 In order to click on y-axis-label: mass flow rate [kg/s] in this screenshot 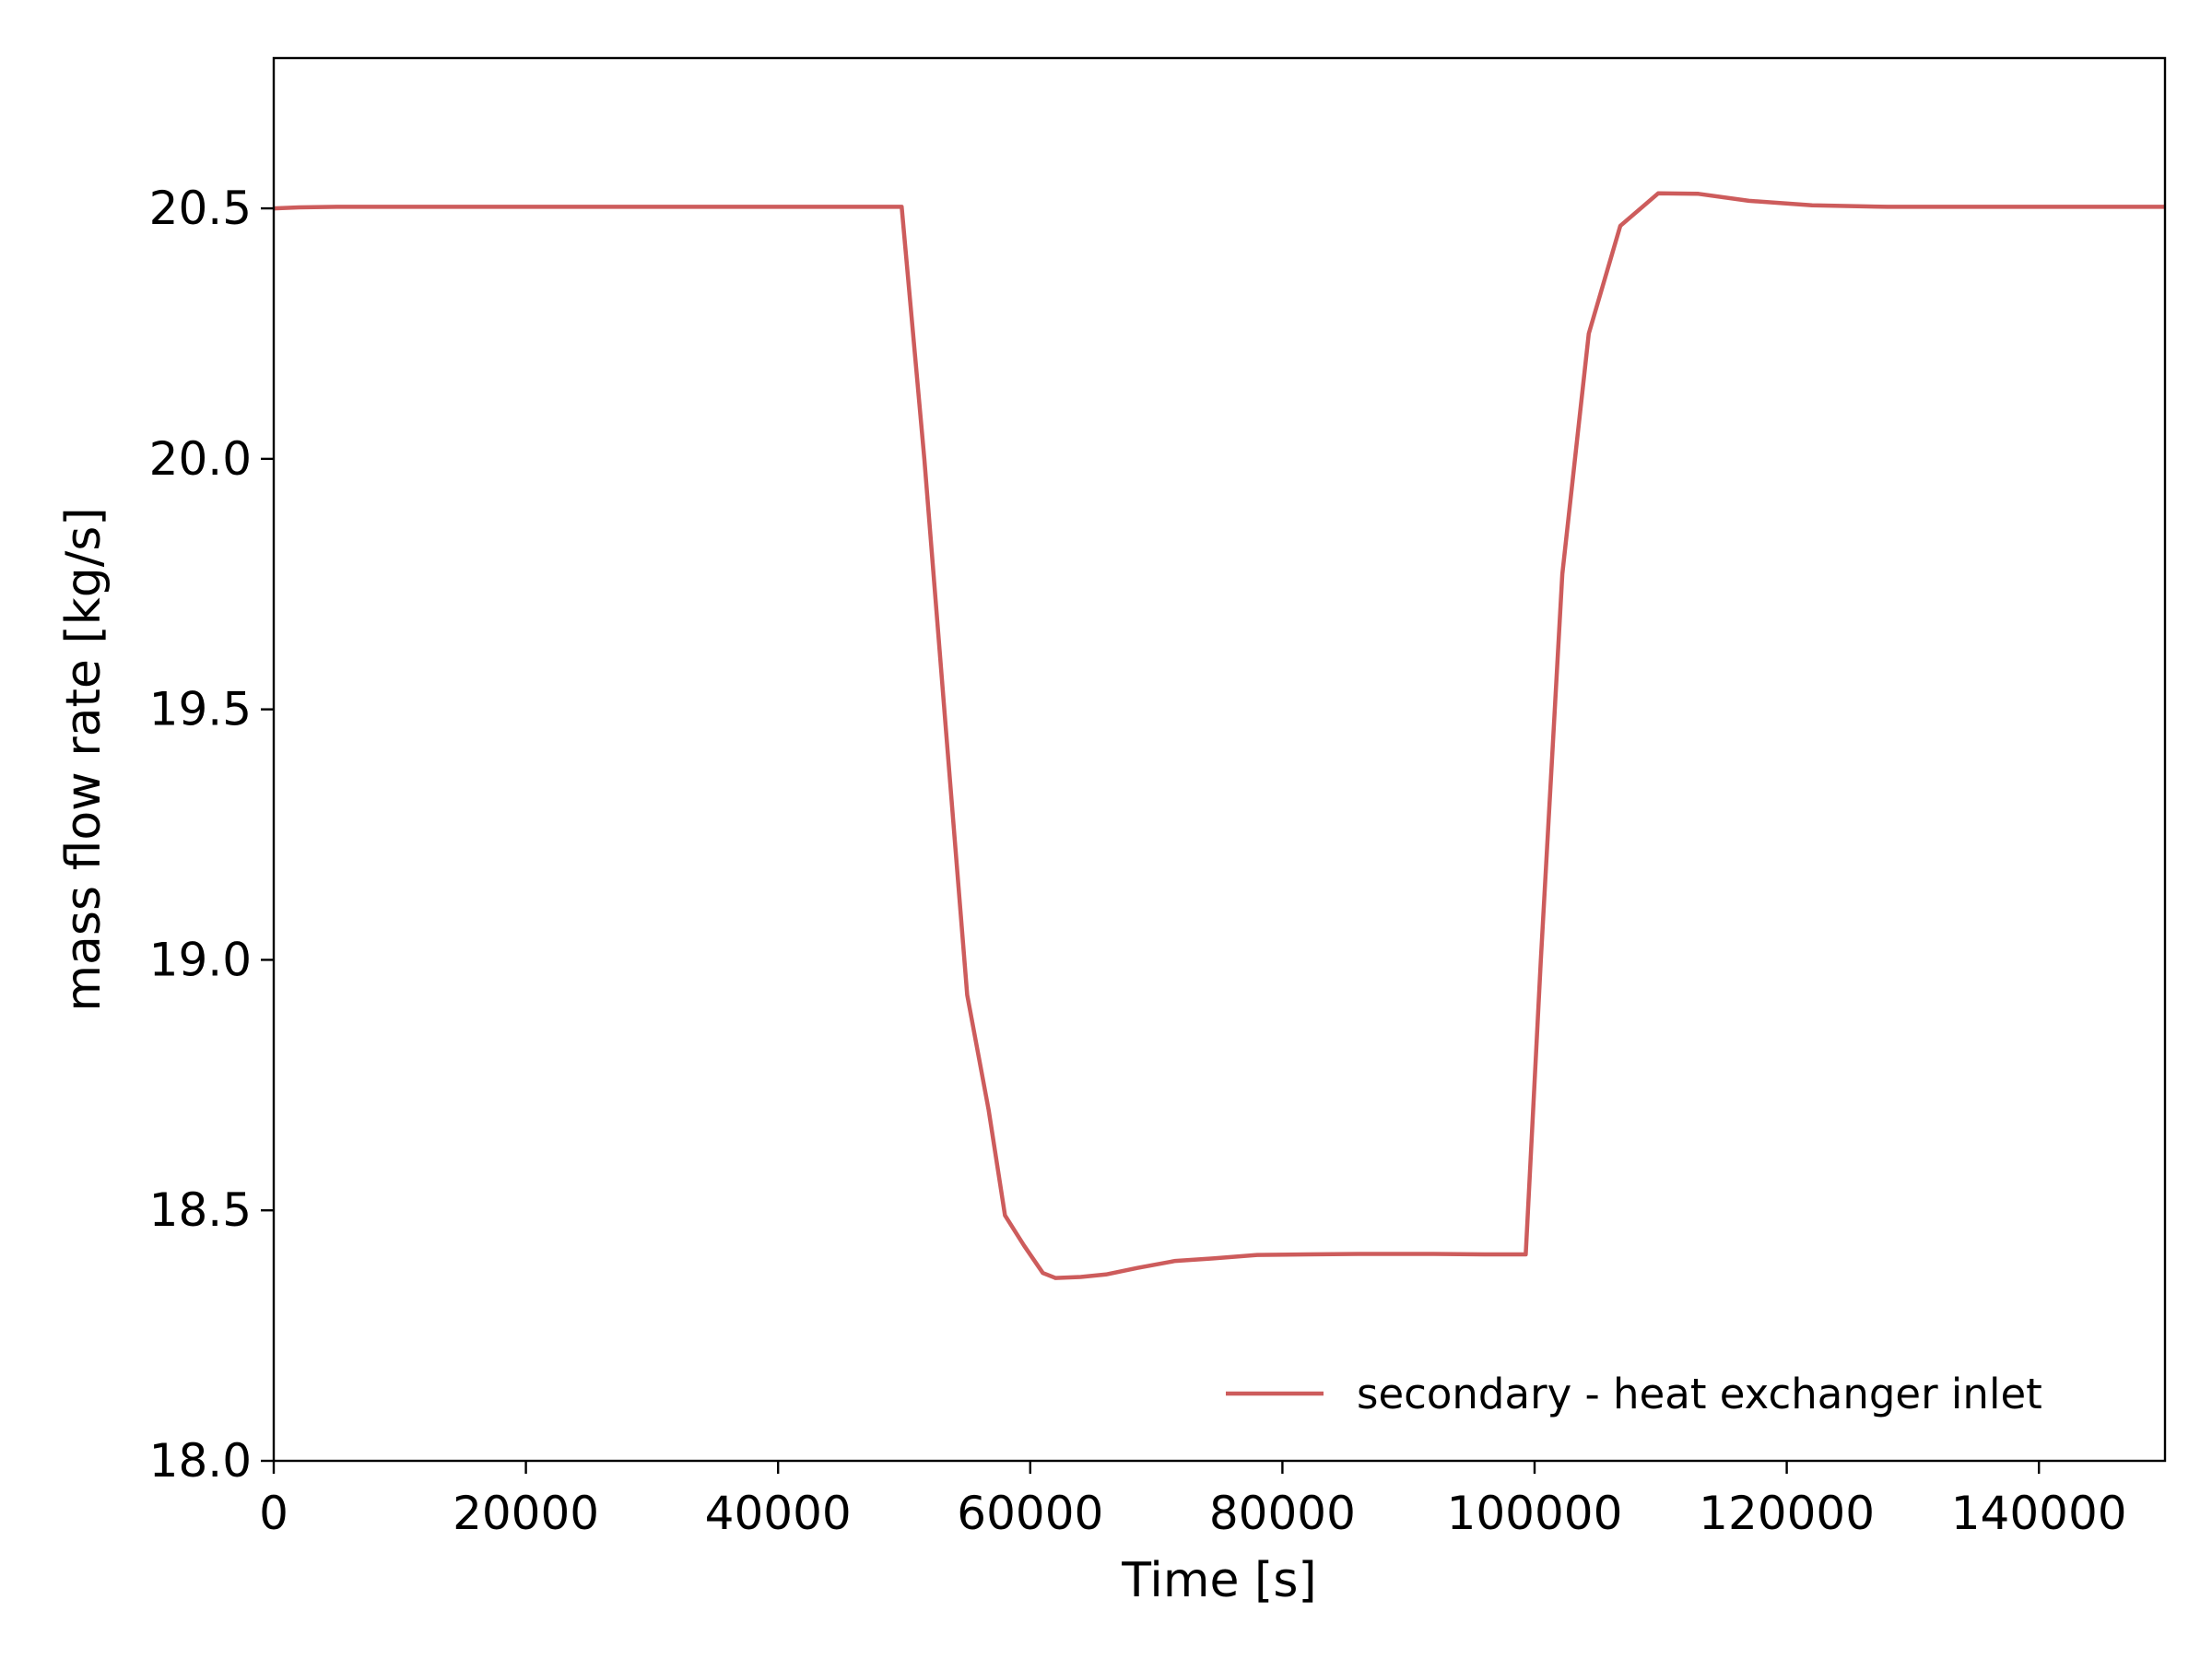, I will do `click(84, 759)`.